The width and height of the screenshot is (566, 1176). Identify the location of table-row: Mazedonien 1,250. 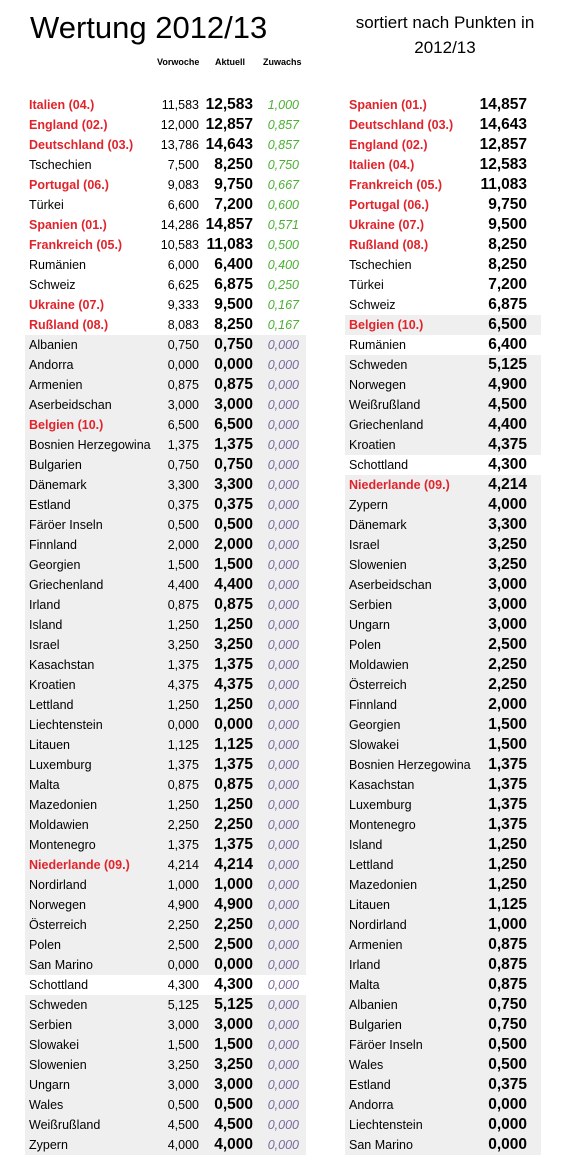
(443, 885).